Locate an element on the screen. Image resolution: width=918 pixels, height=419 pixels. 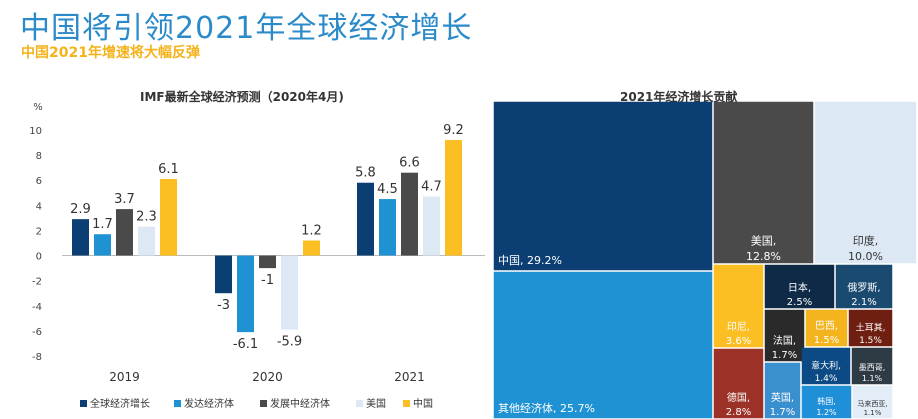
legend-label: 发展中经济体 is located at coordinates (300, 402).